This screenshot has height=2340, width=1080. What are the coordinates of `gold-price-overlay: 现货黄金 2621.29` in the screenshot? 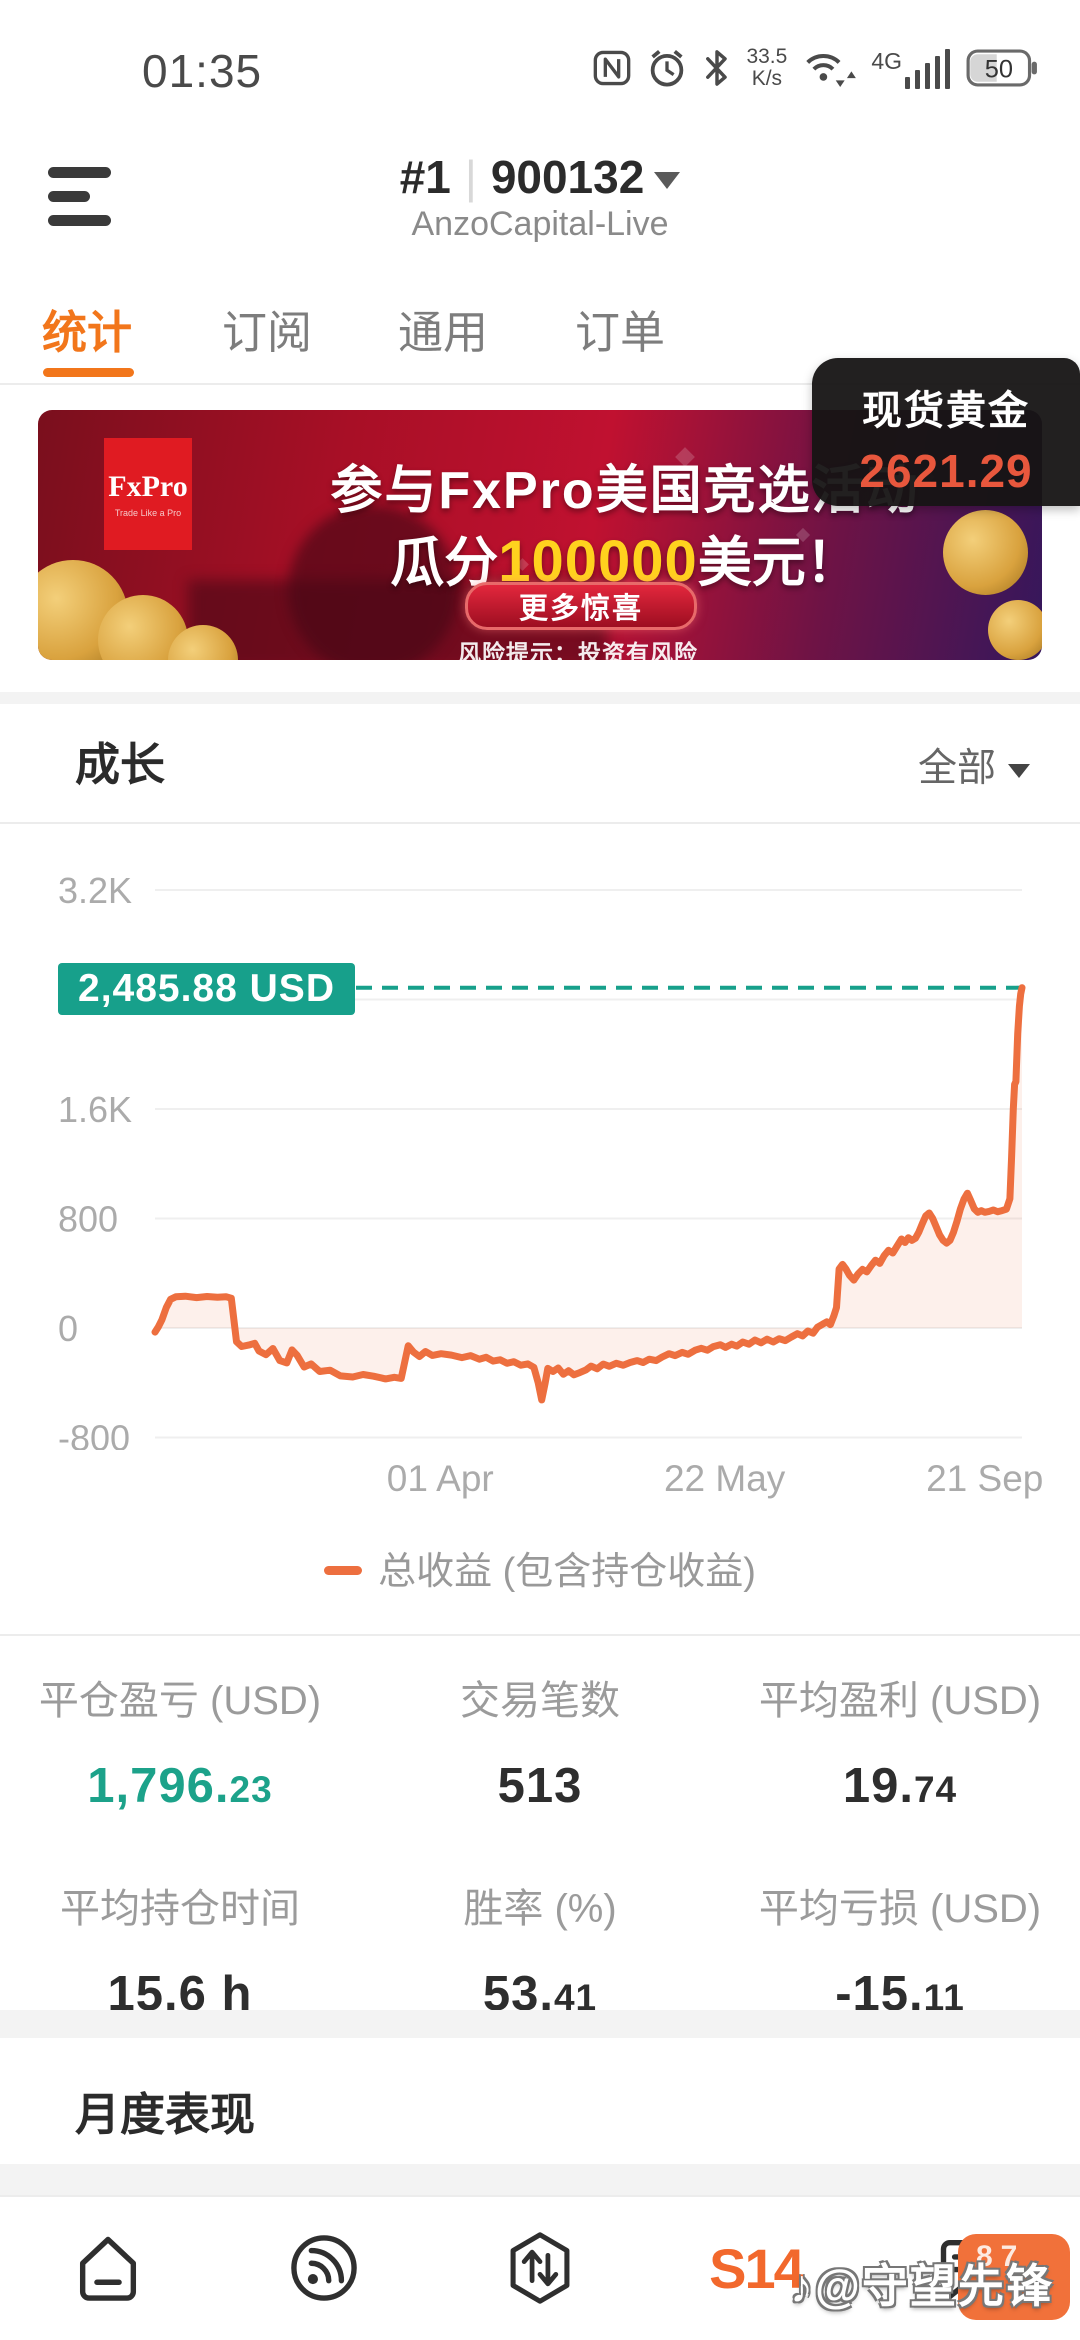 It's located at (946, 432).